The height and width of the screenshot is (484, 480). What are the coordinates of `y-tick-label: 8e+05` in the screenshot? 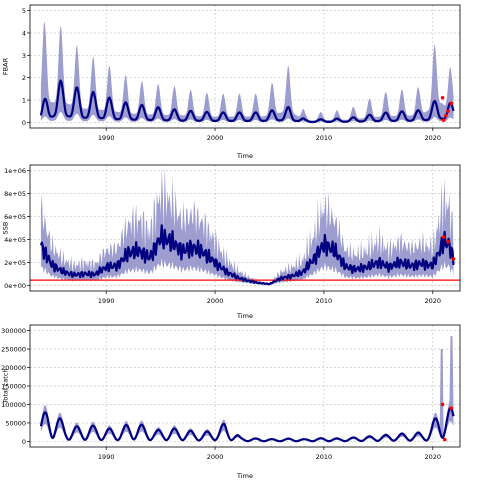 It's located at (15, 194).